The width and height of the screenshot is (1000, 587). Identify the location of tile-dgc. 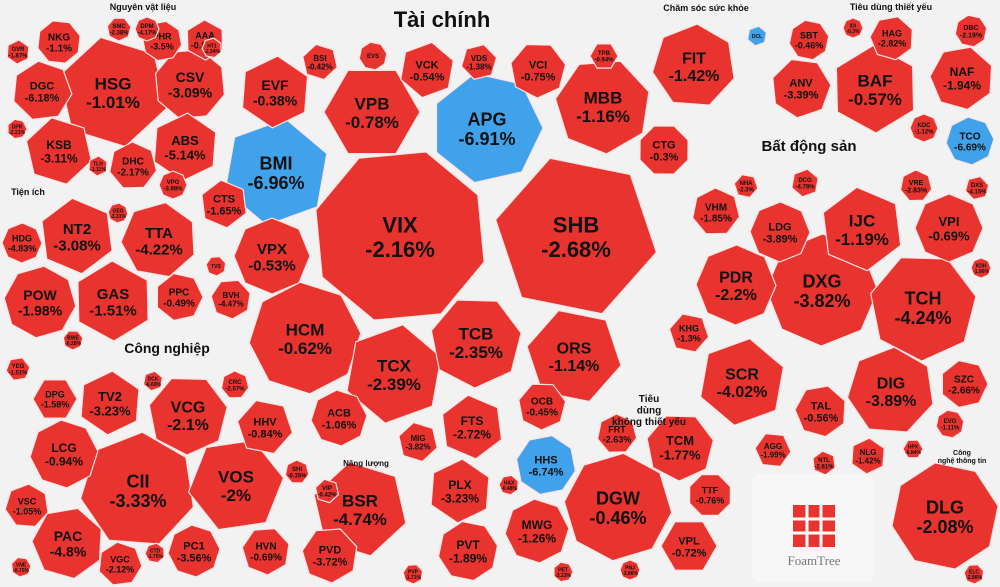
(43, 90).